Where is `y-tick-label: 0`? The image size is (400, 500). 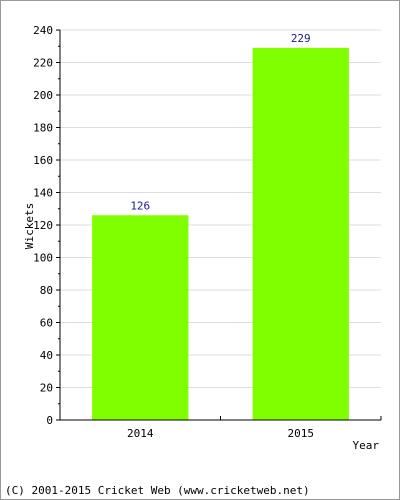 y-tick-label: 0 is located at coordinates (49, 420).